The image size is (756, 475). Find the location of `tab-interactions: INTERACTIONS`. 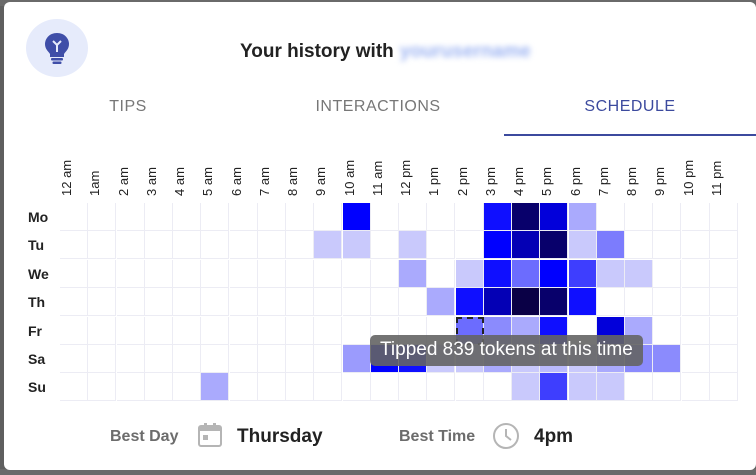

tab-interactions: INTERACTIONS is located at coordinates (378, 106).